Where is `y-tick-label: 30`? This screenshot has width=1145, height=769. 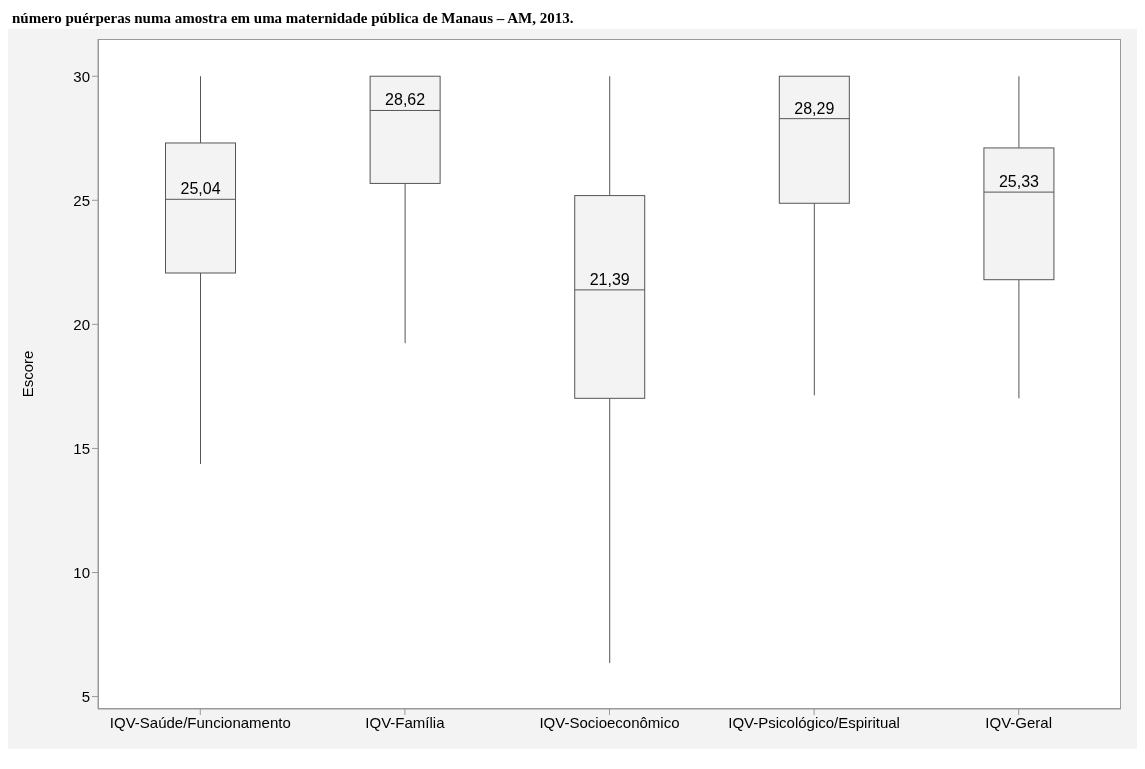 y-tick-label: 30 is located at coordinates (81, 76).